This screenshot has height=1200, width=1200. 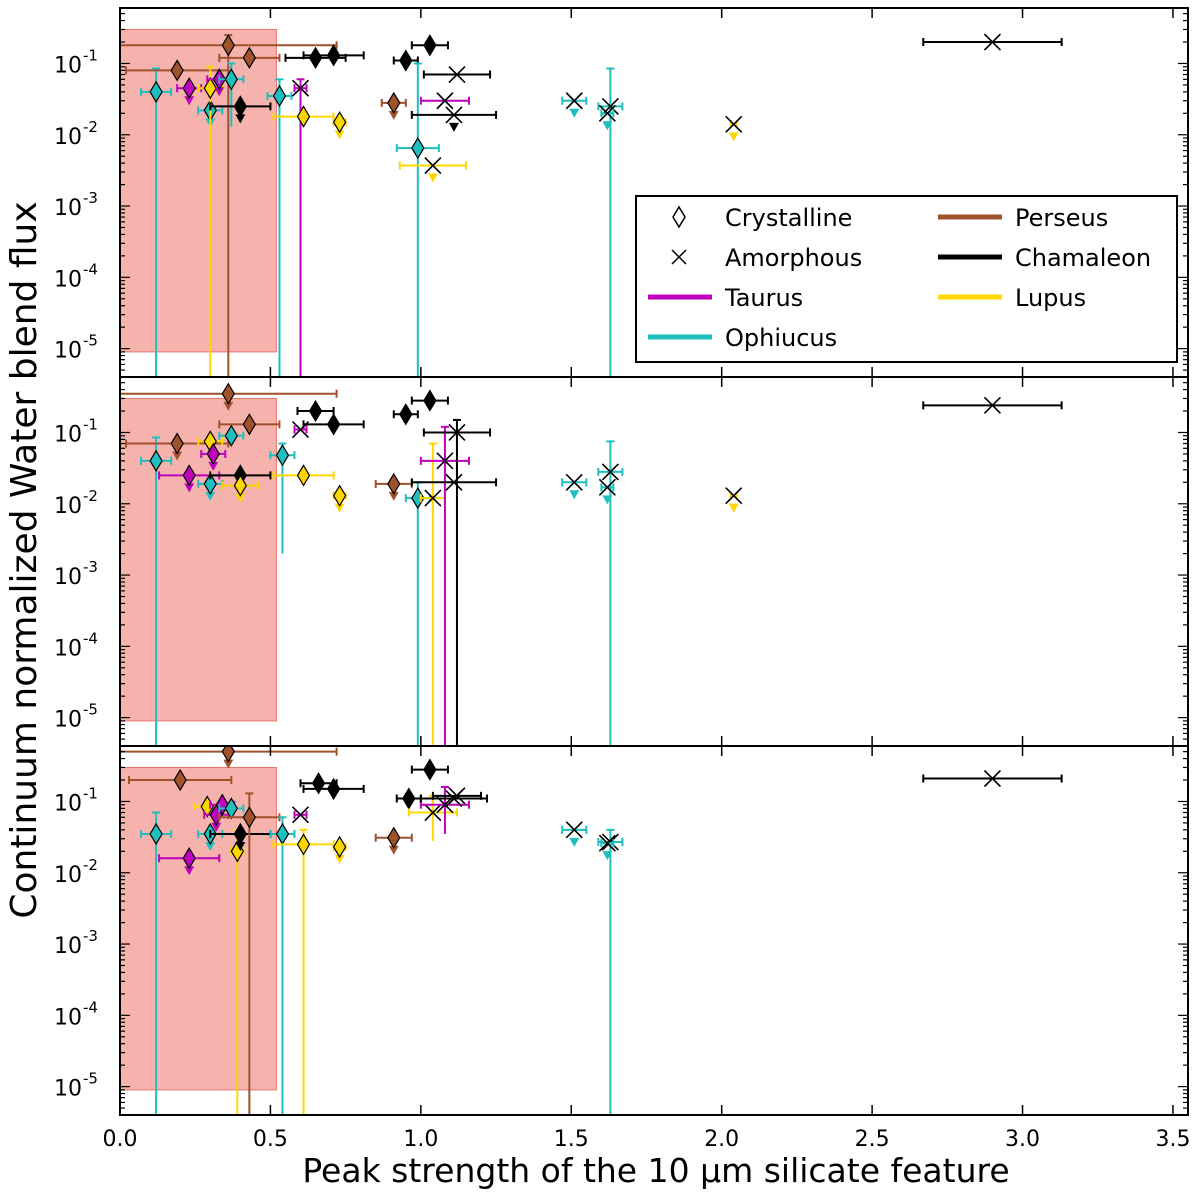 What do you see at coordinates (1172, 1139) in the screenshot?
I see `x-tick-label: 3.5` at bounding box center [1172, 1139].